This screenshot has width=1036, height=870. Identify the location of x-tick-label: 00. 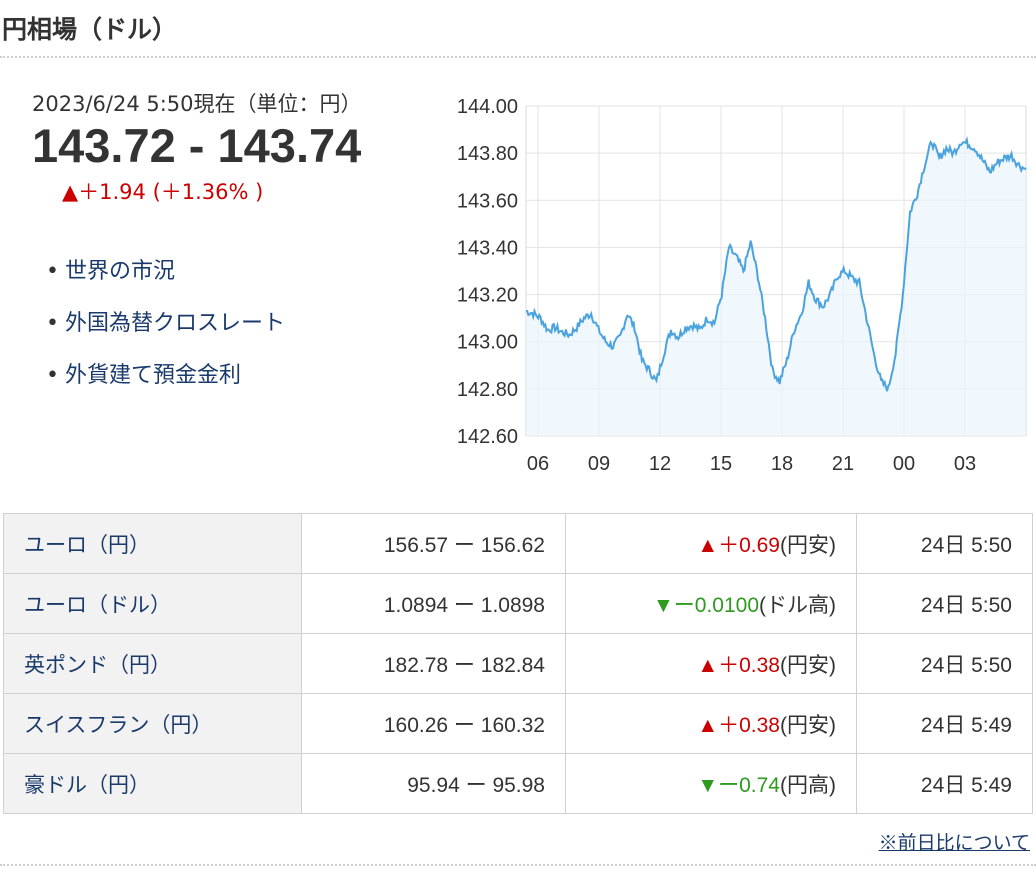
(904, 464).